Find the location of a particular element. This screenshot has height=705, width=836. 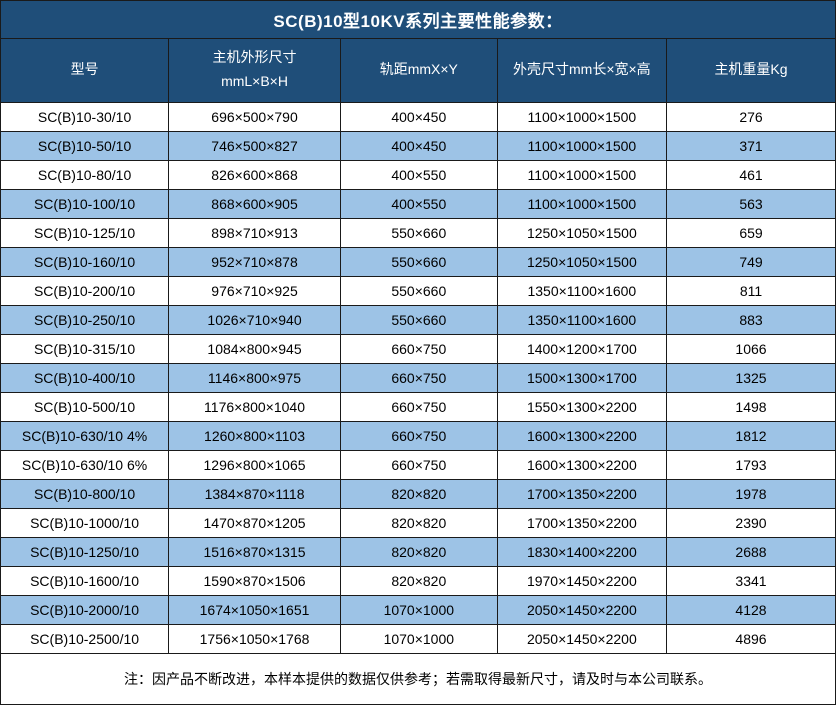

cell-weight: 1812 is located at coordinates (750, 435).